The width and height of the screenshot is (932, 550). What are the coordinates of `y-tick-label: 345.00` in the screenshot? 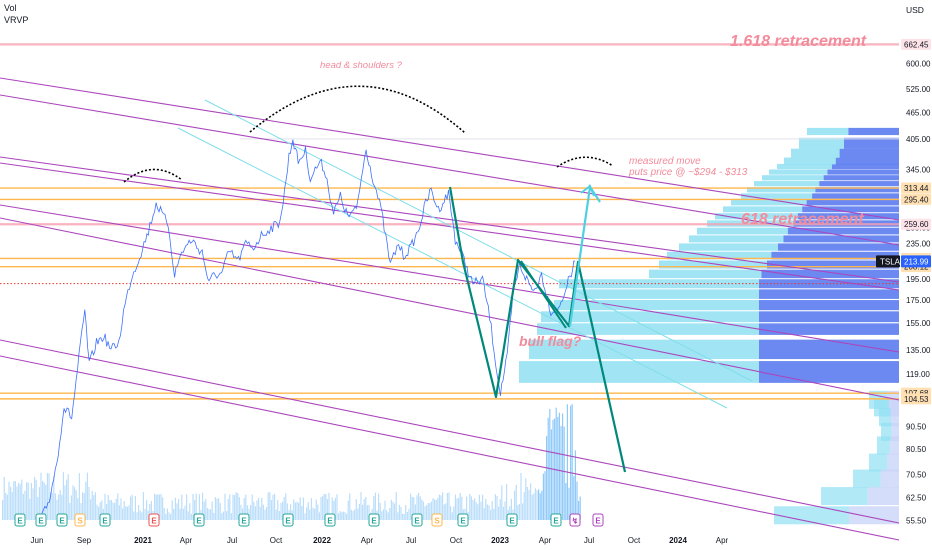 It's located at (918, 170).